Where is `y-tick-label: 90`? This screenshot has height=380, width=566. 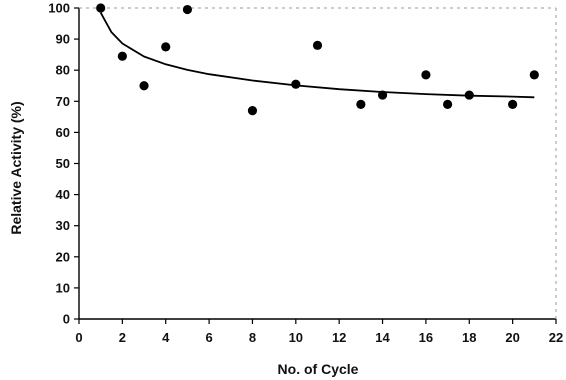
y-tick-label: 90 is located at coordinates (63, 39).